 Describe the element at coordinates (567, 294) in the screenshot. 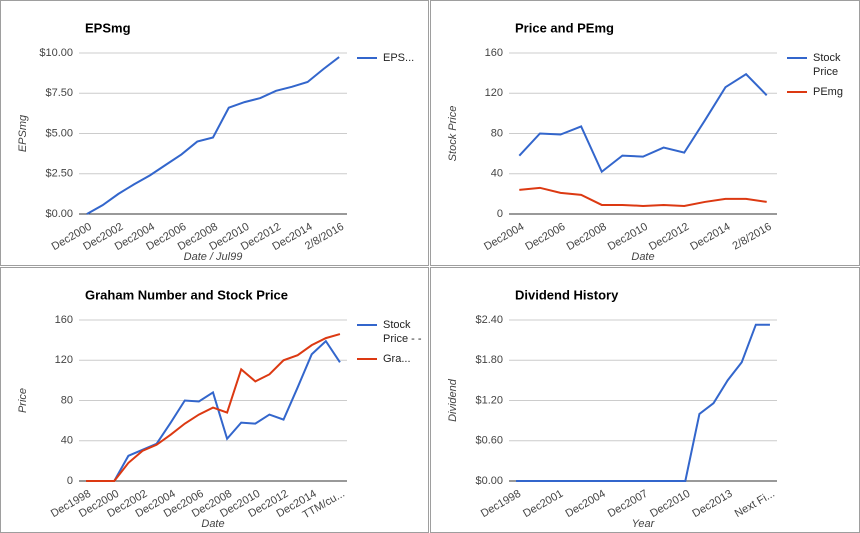

I see `chart-title: Dividend History` at that location.